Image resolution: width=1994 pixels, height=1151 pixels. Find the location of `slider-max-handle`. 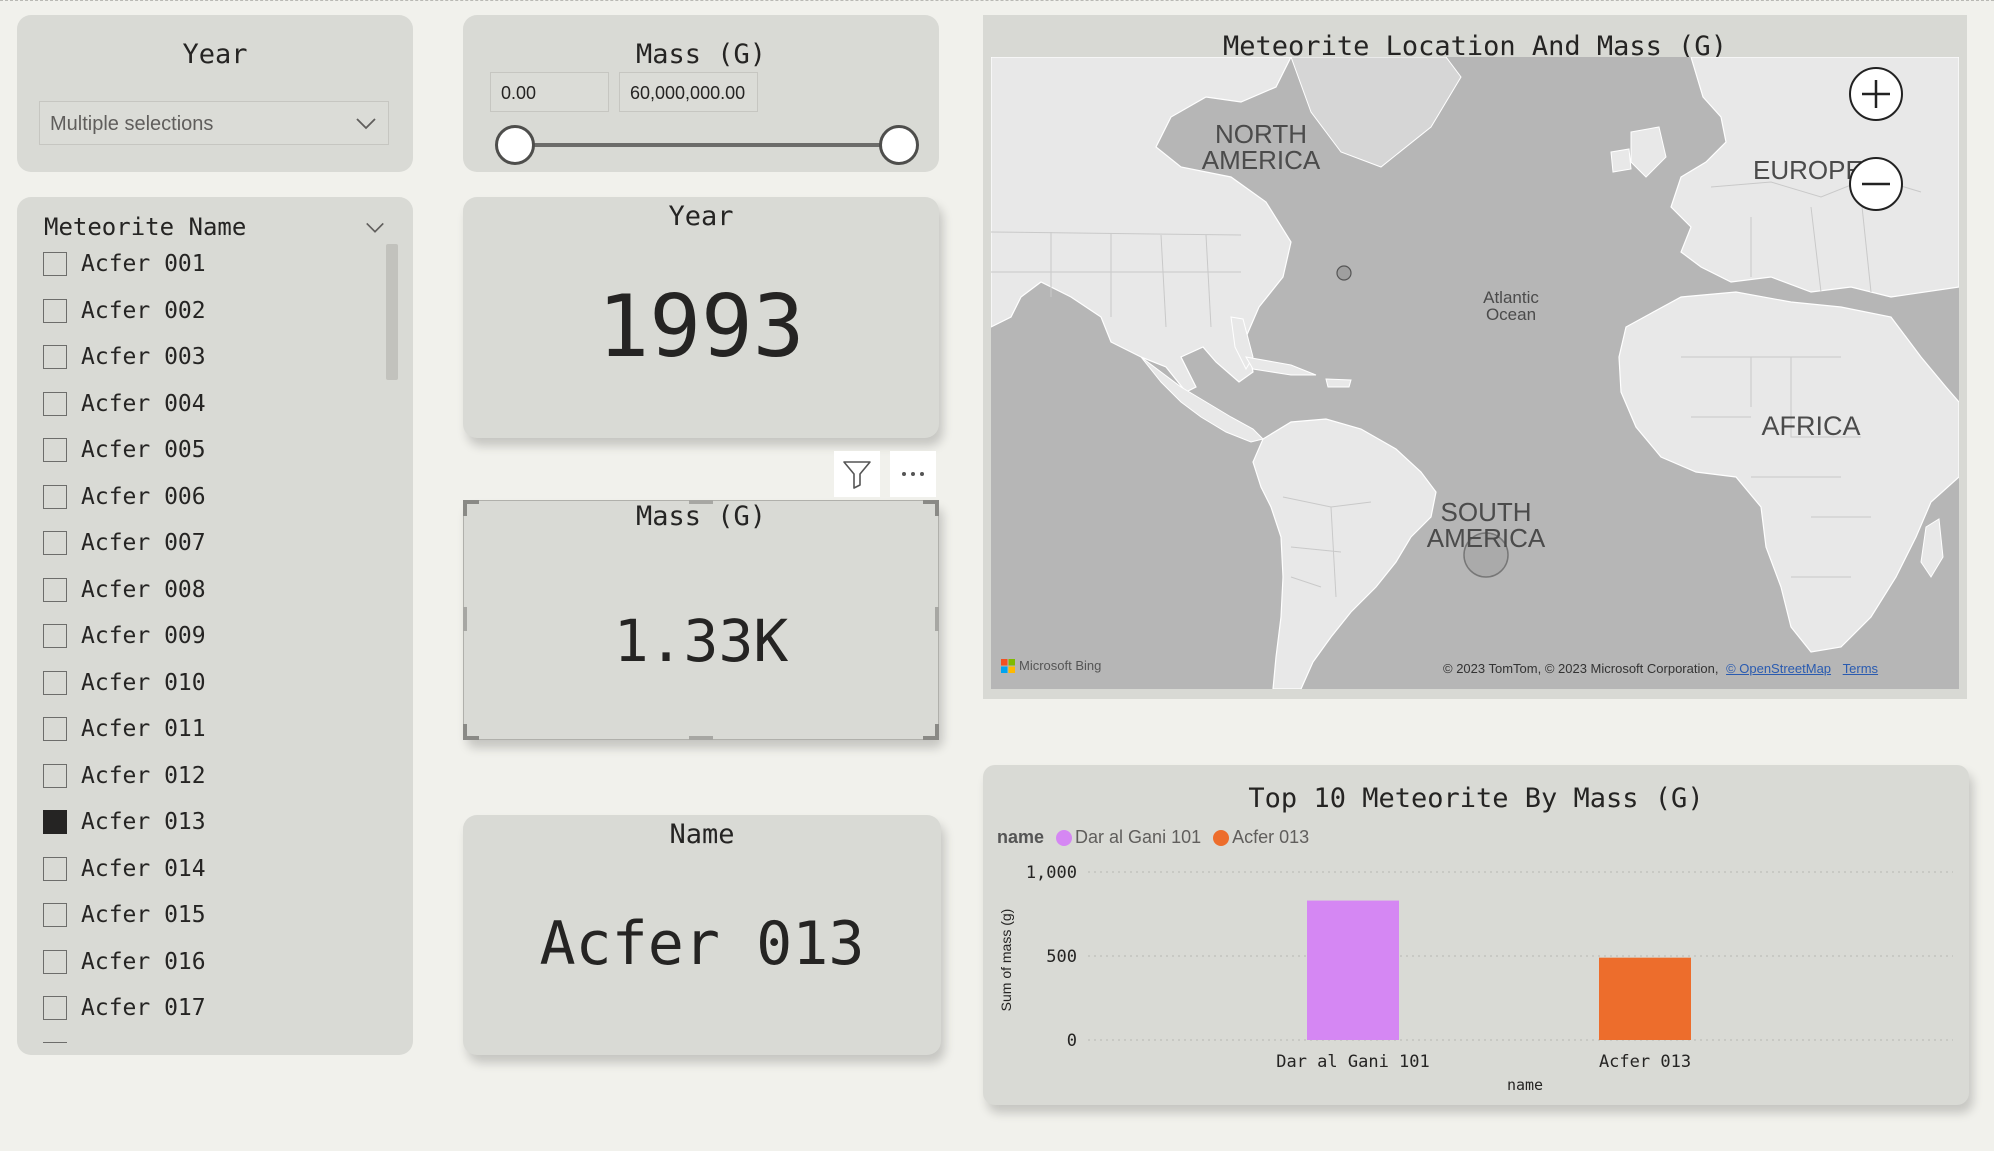

slider-max-handle is located at coordinates (899, 145).